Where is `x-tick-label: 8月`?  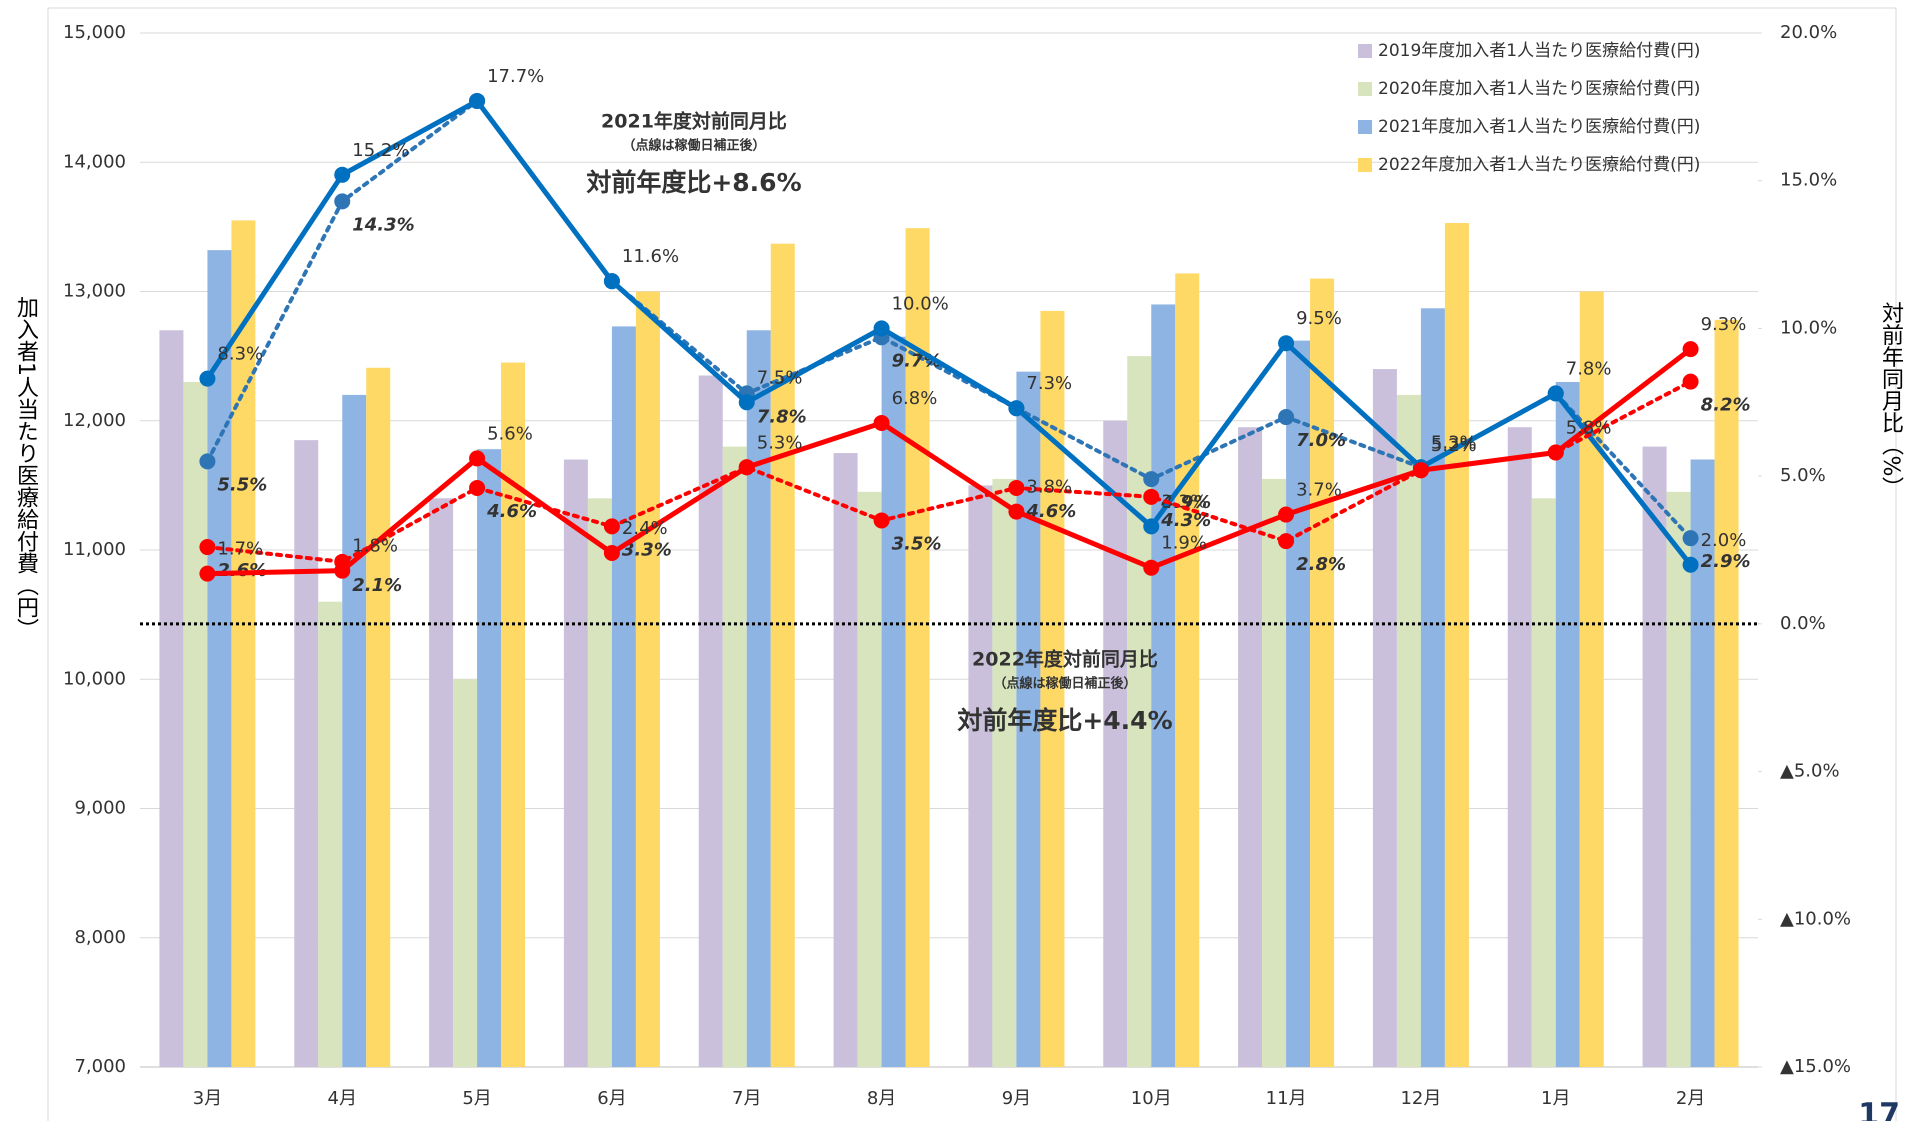
x-tick-label: 8月 is located at coordinates (881, 1098).